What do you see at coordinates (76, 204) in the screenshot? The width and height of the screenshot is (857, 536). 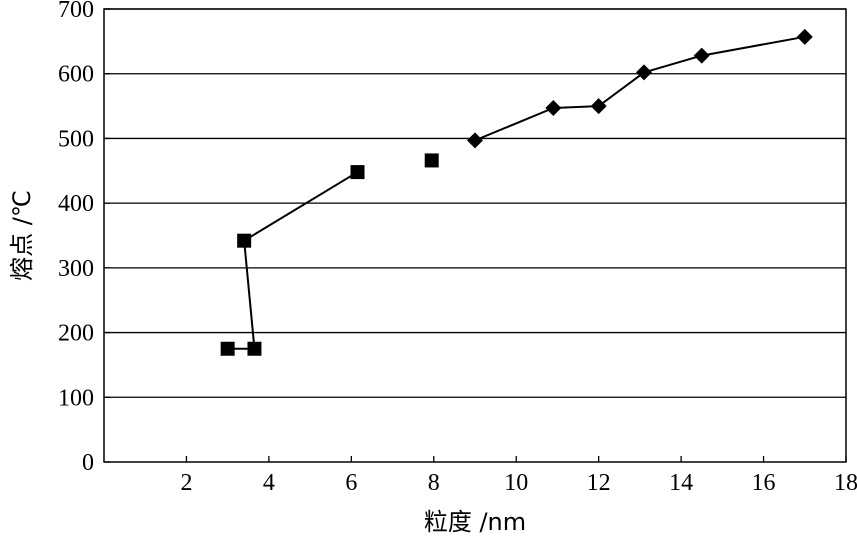 I see `y-tick-label: 400` at bounding box center [76, 204].